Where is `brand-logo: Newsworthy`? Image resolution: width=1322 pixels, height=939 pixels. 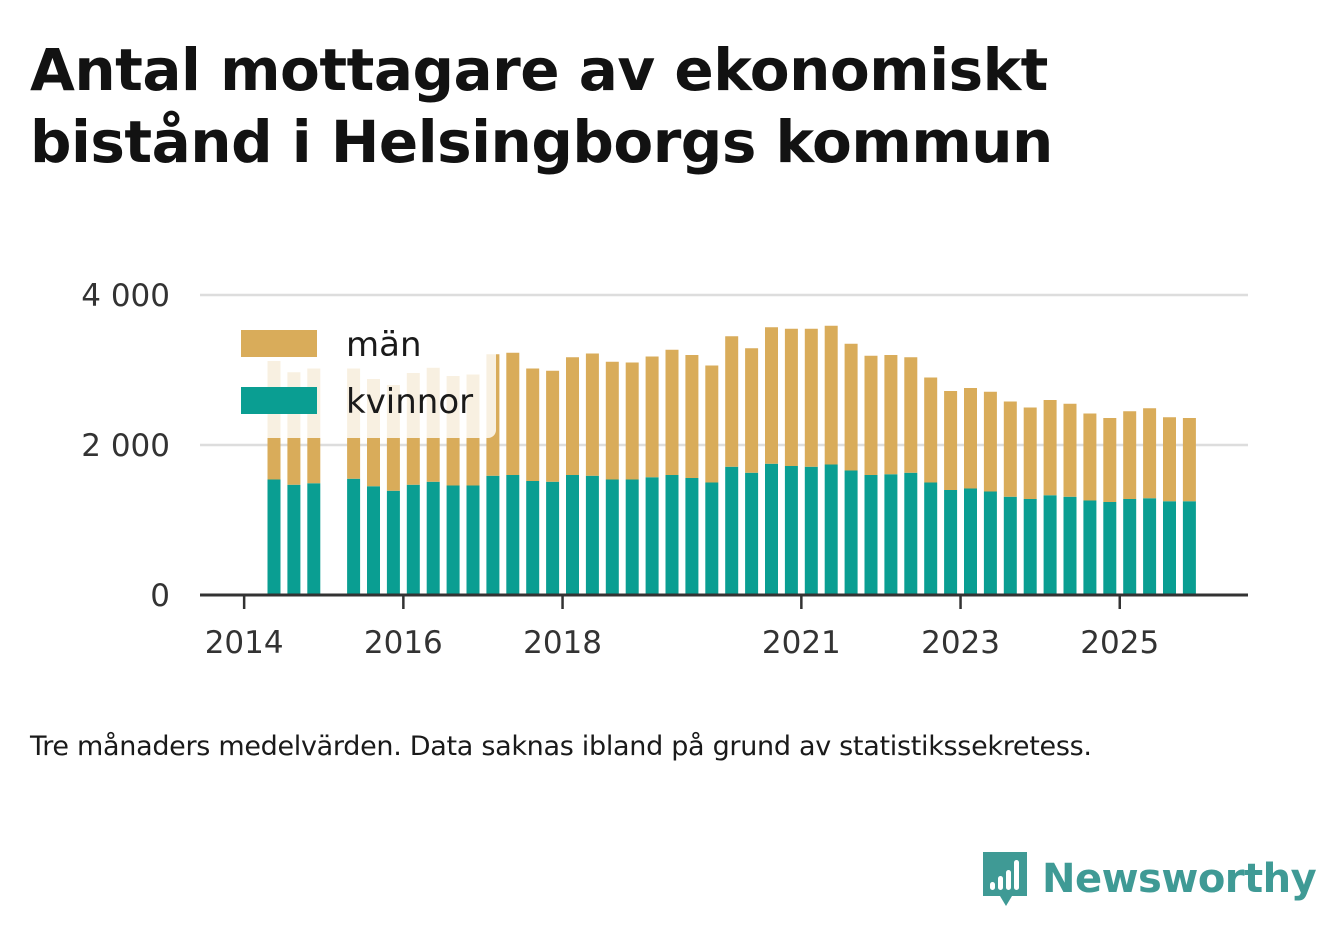
brand-logo: Newsworthy is located at coordinates (1148, 879).